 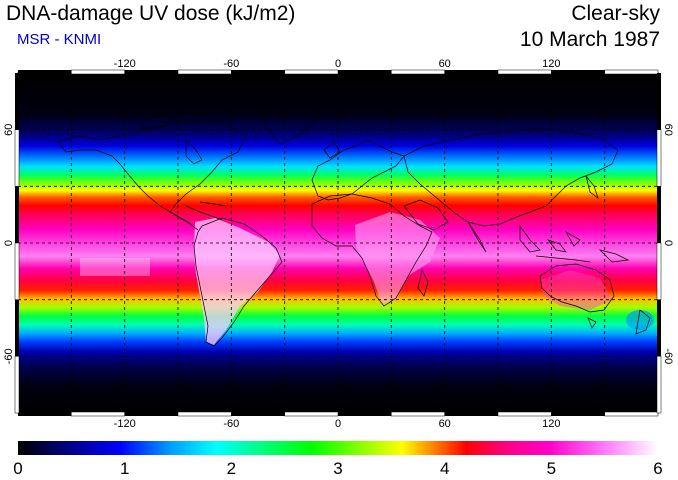 What do you see at coordinates (551, 64) in the screenshot?
I see `lon-label-top: 120` at bounding box center [551, 64].